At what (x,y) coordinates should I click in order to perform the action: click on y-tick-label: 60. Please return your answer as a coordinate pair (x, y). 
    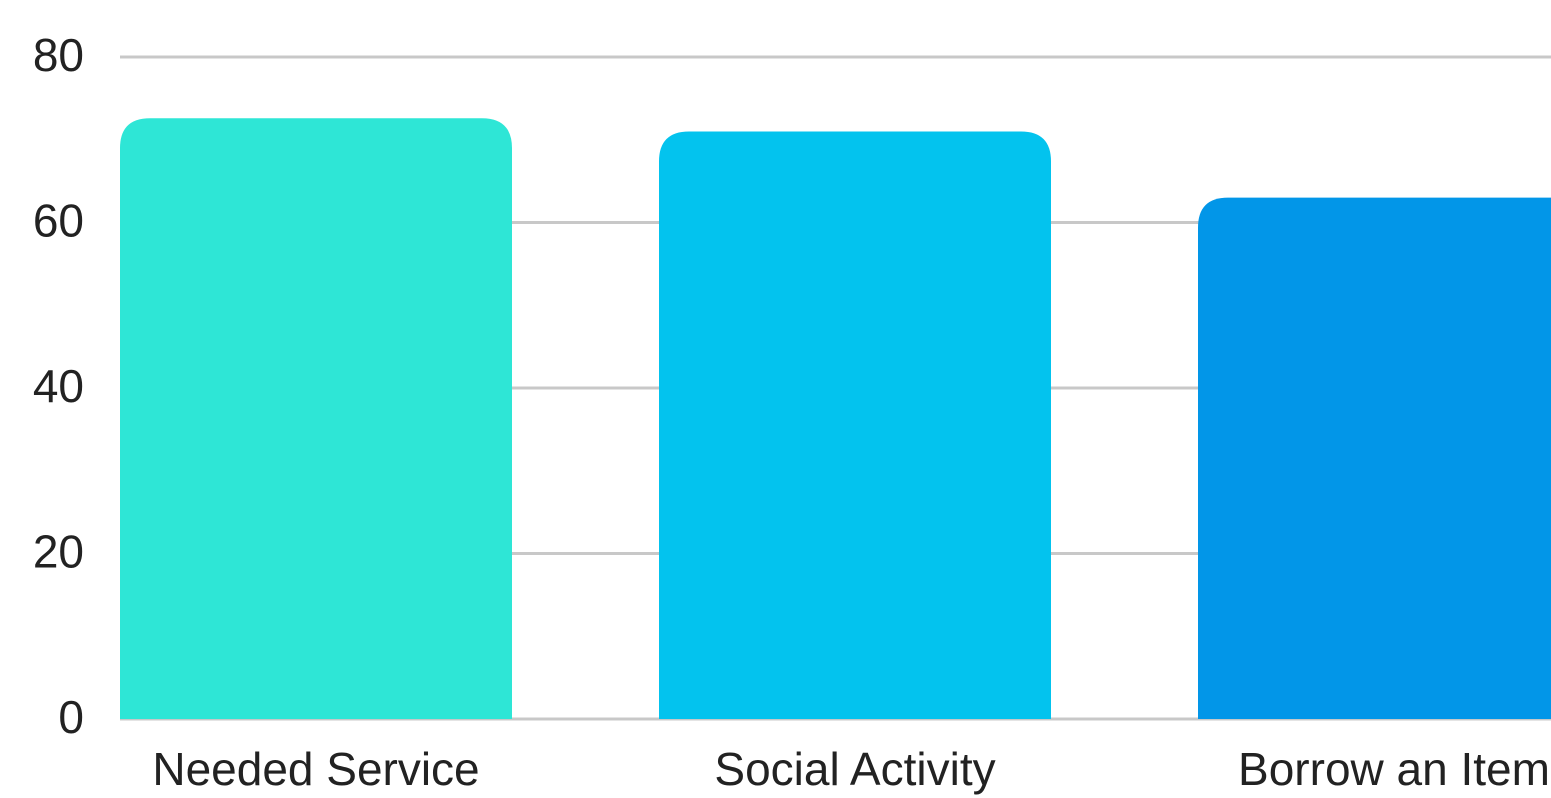
    Looking at the image, I should click on (58, 221).